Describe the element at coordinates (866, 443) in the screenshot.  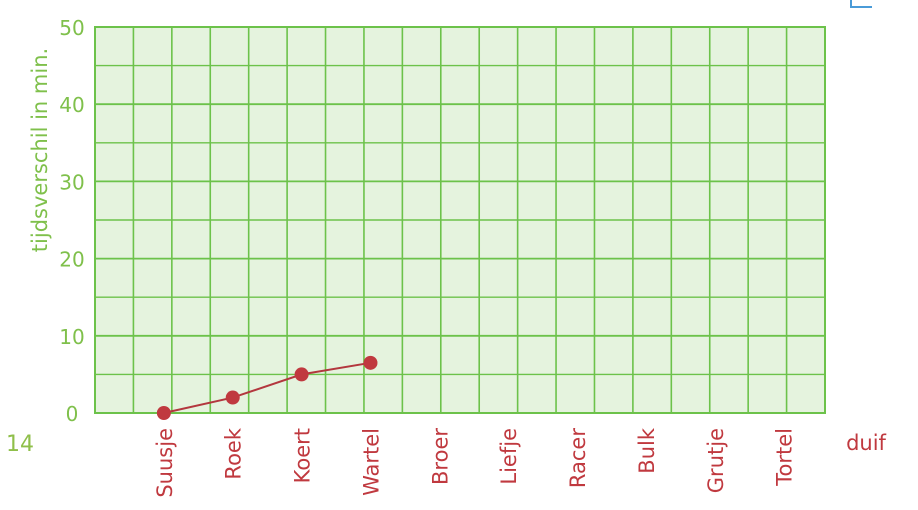
I see `x-axis-label: duif` at that location.